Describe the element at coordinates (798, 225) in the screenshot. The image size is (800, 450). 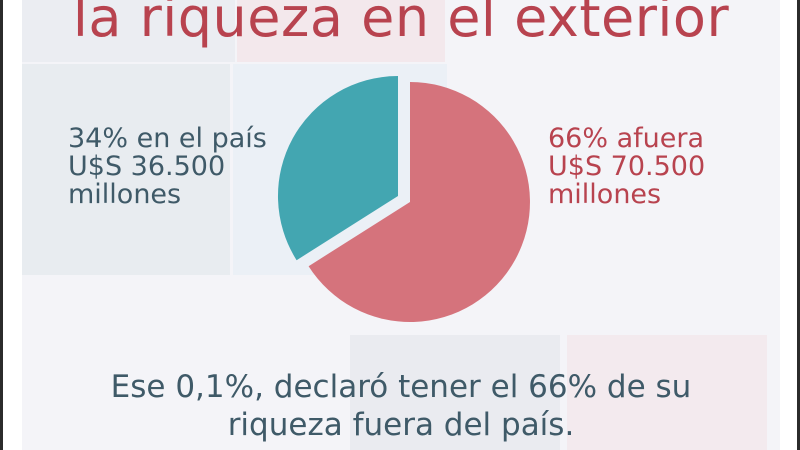
I see `frame-border-right` at that location.